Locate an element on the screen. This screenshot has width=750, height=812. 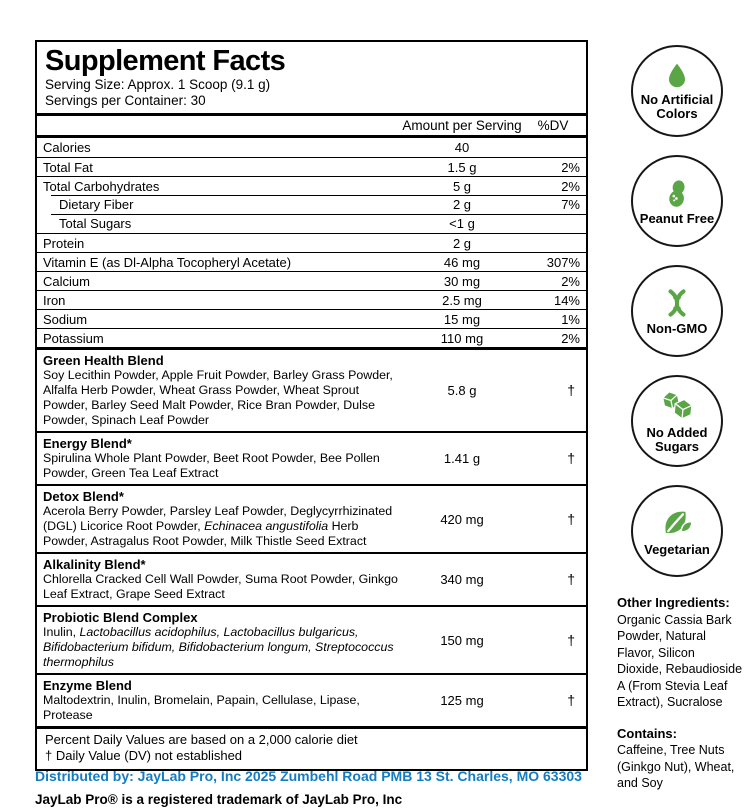
blend-name: Enzyme Blend is located at coordinates (87, 685).